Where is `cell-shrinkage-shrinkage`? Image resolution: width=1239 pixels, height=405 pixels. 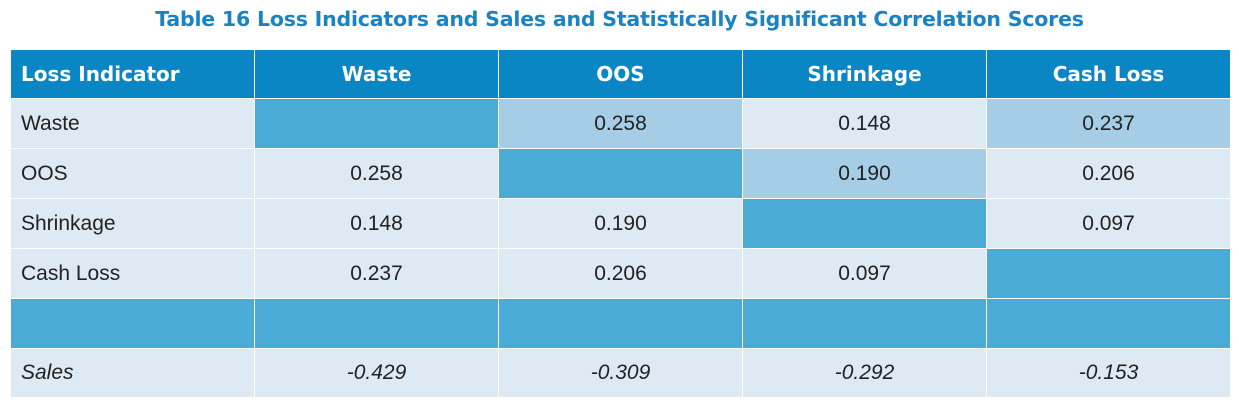
cell-shrinkage-shrinkage is located at coordinates (864, 223).